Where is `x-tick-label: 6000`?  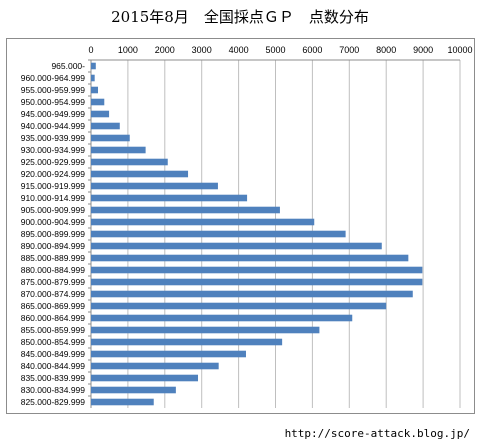 x-tick-label: 6000 is located at coordinates (312, 50).